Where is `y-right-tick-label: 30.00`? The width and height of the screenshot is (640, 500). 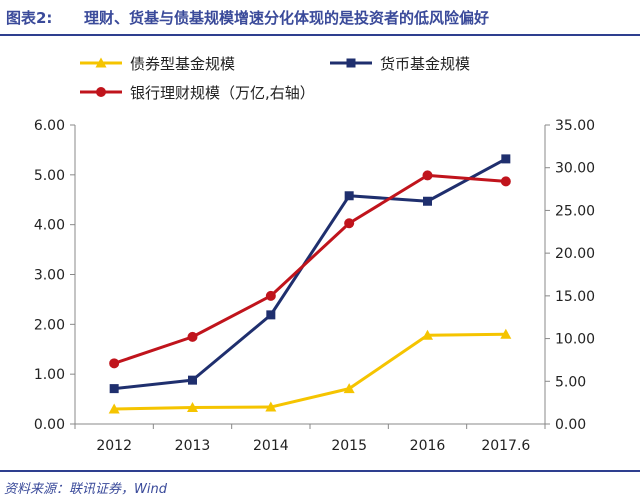
y-right-tick-label: 30.00 is located at coordinates (575, 169).